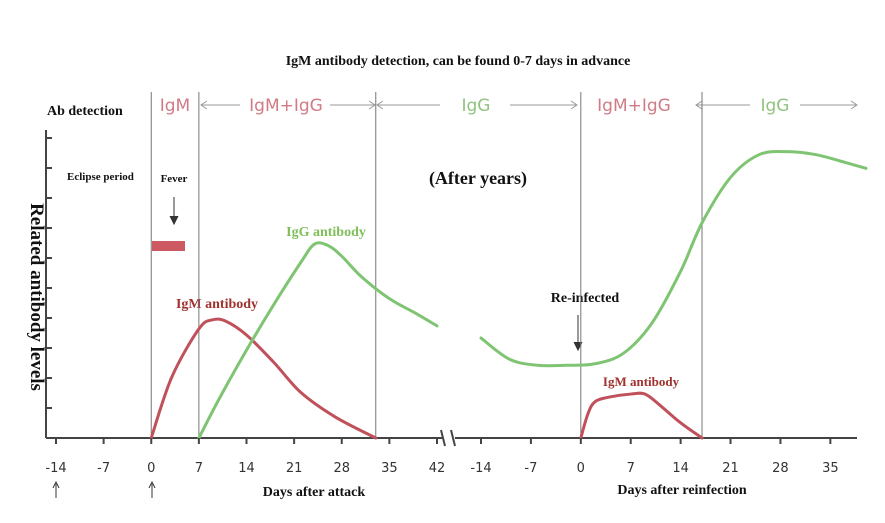  What do you see at coordinates (314, 492) in the screenshot?
I see `x-axis-label-attack: Days after attack` at bounding box center [314, 492].